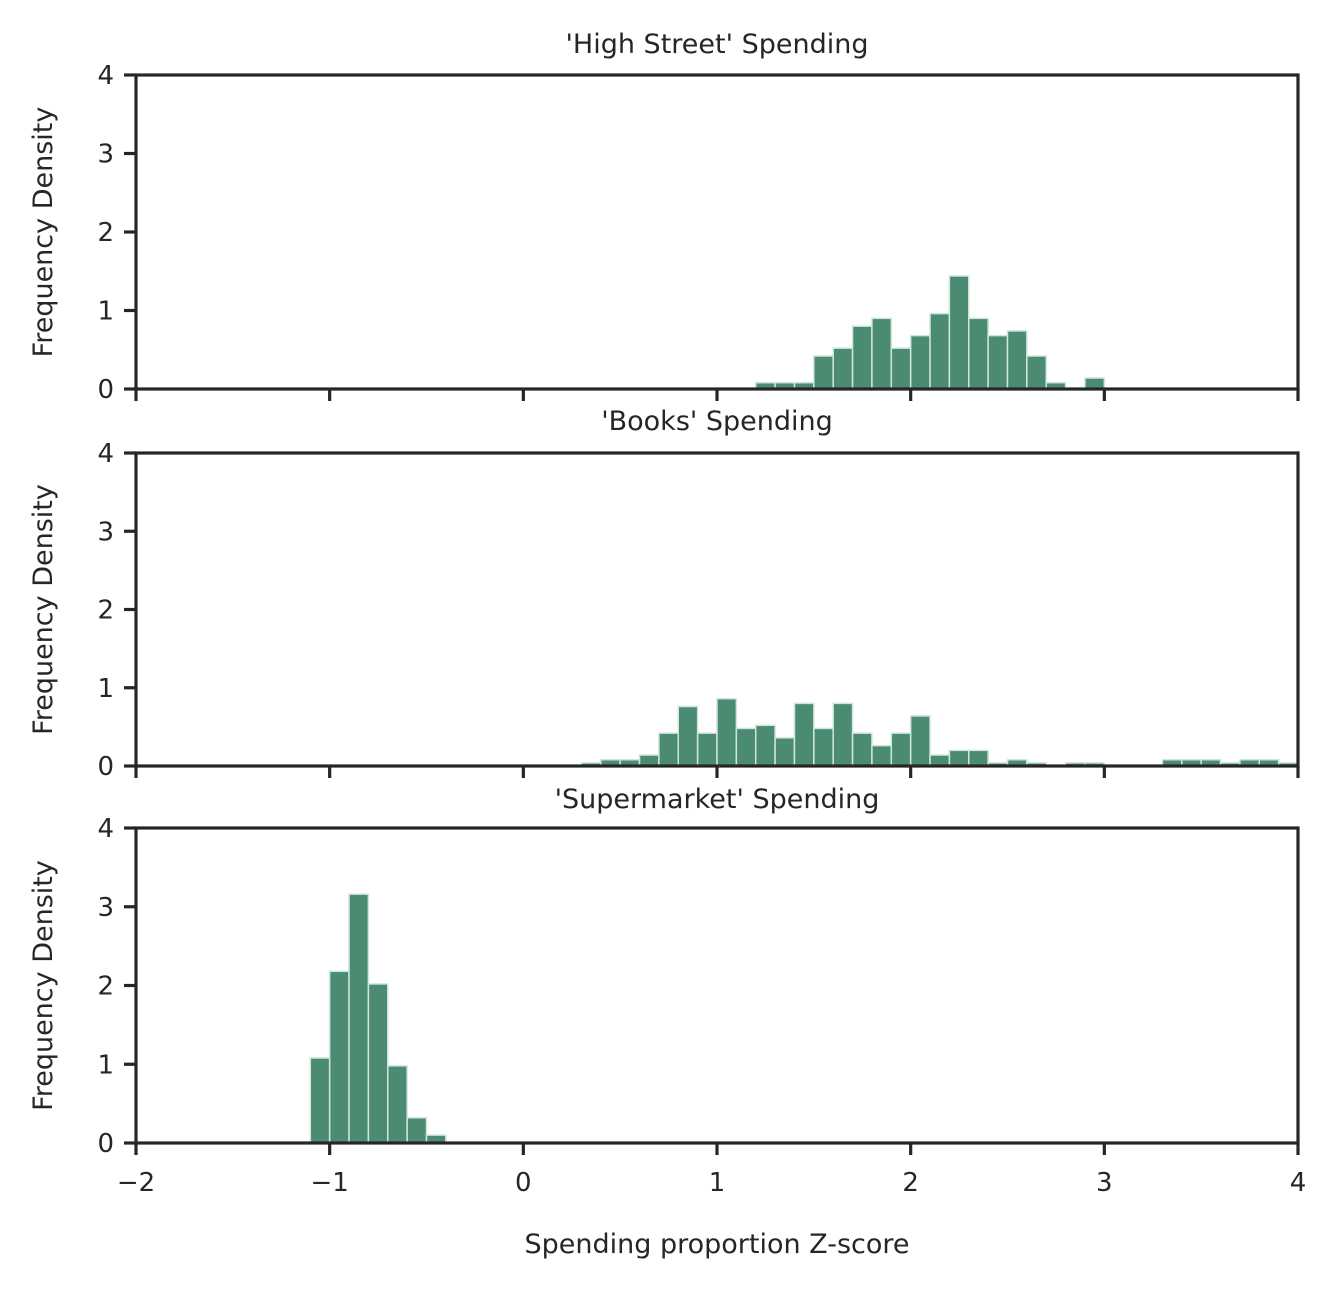 The image size is (1337, 1291). What do you see at coordinates (330, 1183) in the screenshot?
I see `x-tick-label: −1` at bounding box center [330, 1183].